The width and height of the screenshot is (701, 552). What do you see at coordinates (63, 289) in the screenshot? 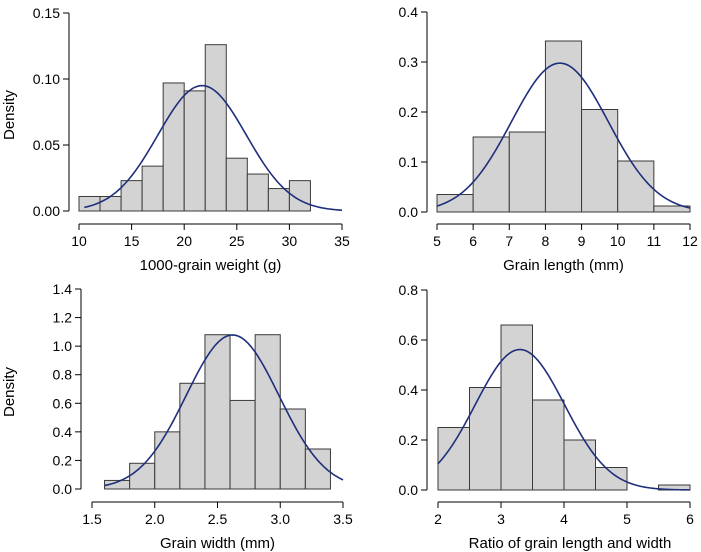
I see `y-tick-label: 1.4` at bounding box center [63, 289].